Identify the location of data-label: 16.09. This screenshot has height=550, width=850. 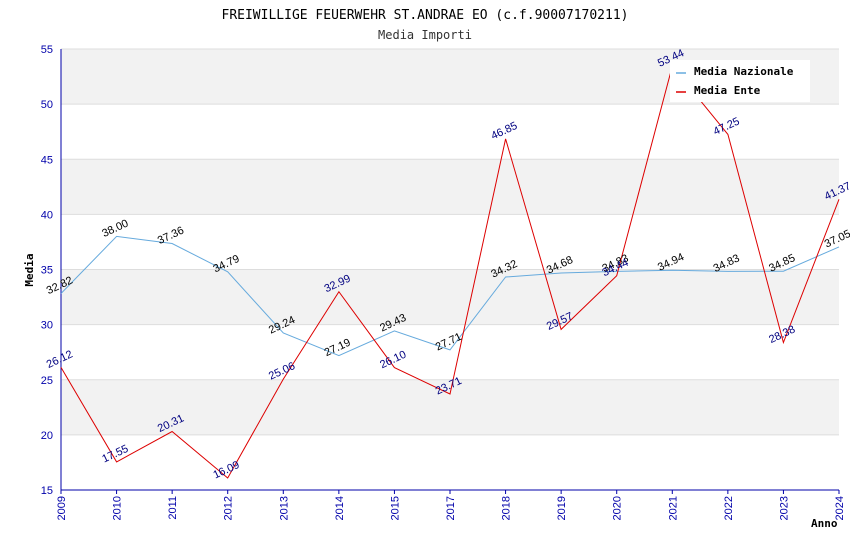
(226, 470).